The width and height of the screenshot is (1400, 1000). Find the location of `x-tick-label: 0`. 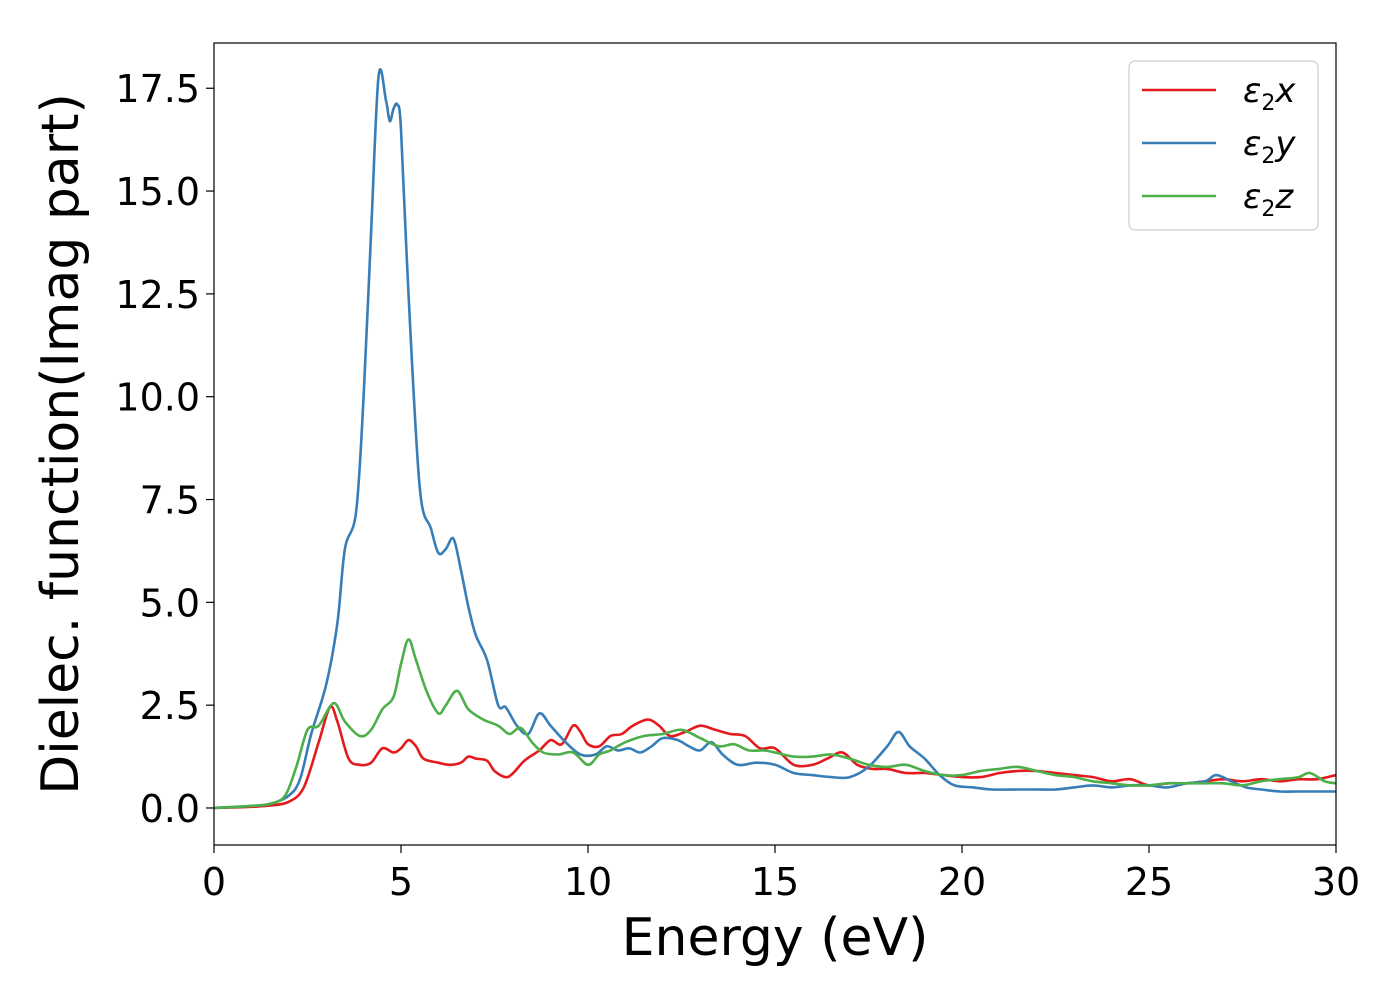

x-tick-label: 0 is located at coordinates (214, 882).